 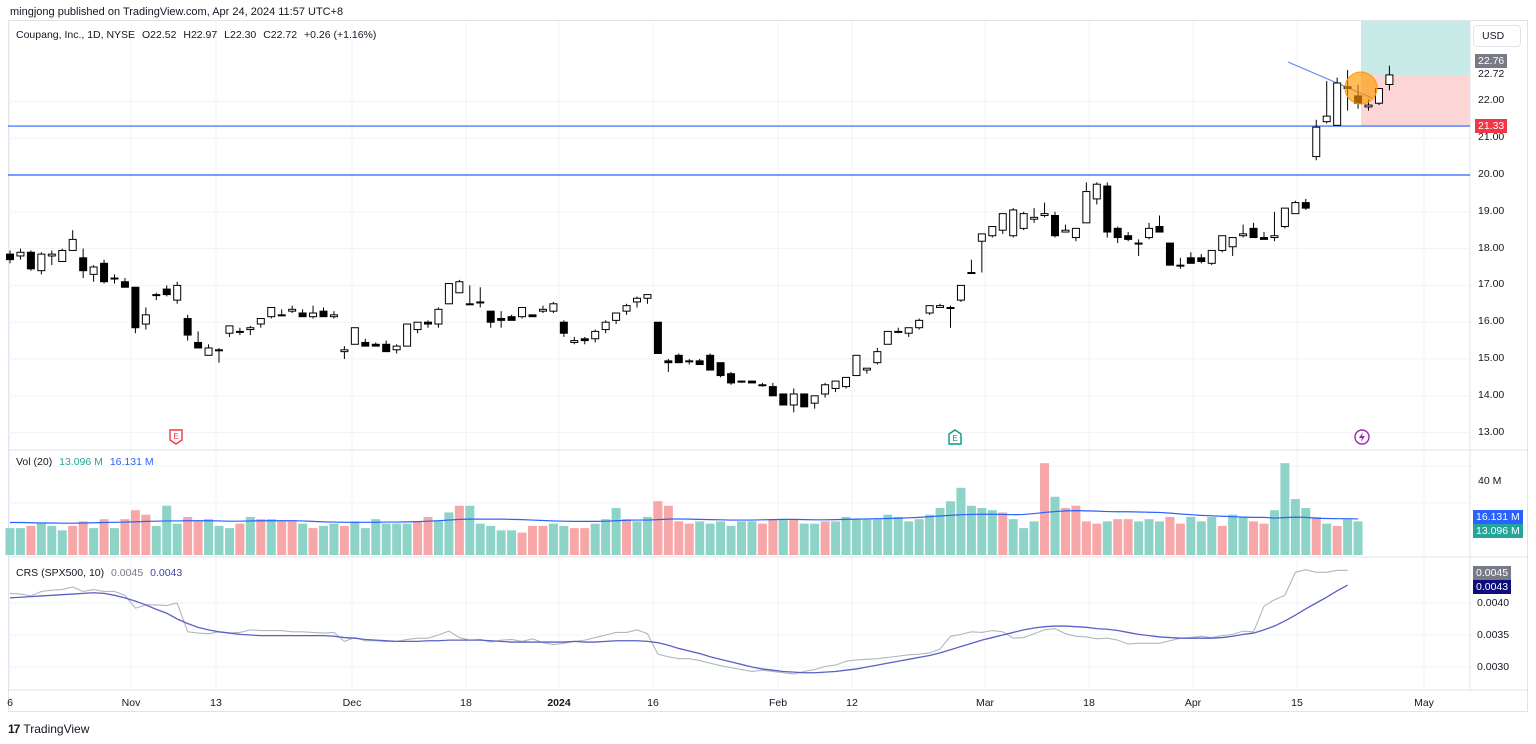 What do you see at coordinates (653, 703) in the screenshot?
I see `time-axis-label: 16` at bounding box center [653, 703].